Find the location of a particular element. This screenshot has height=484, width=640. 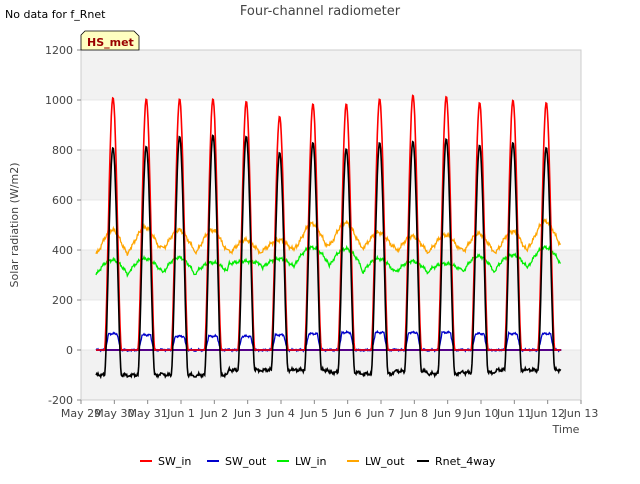

x-tick-label: Jun 4 is located at coordinates (280, 413).